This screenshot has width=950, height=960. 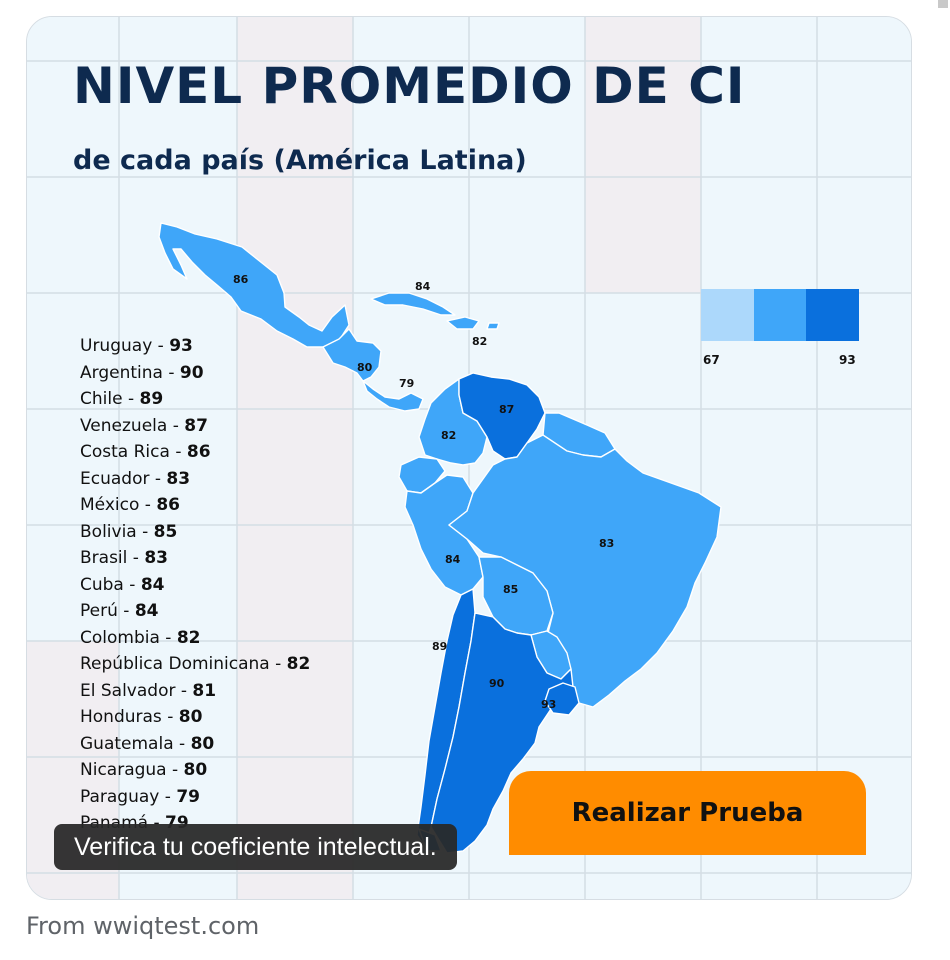 What do you see at coordinates (127, 743) in the screenshot?
I see `ranking-country: Guatemala` at bounding box center [127, 743].